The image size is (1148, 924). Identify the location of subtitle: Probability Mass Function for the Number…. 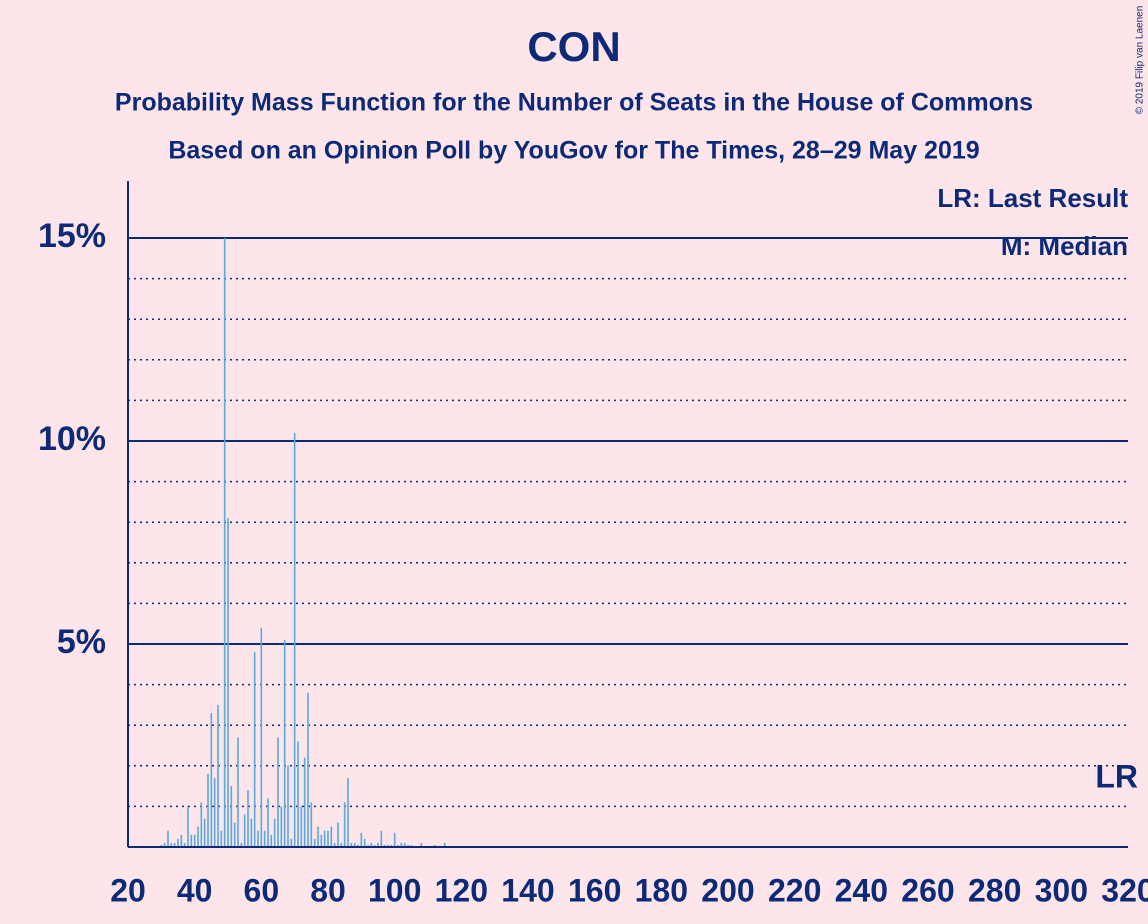
(574, 103).